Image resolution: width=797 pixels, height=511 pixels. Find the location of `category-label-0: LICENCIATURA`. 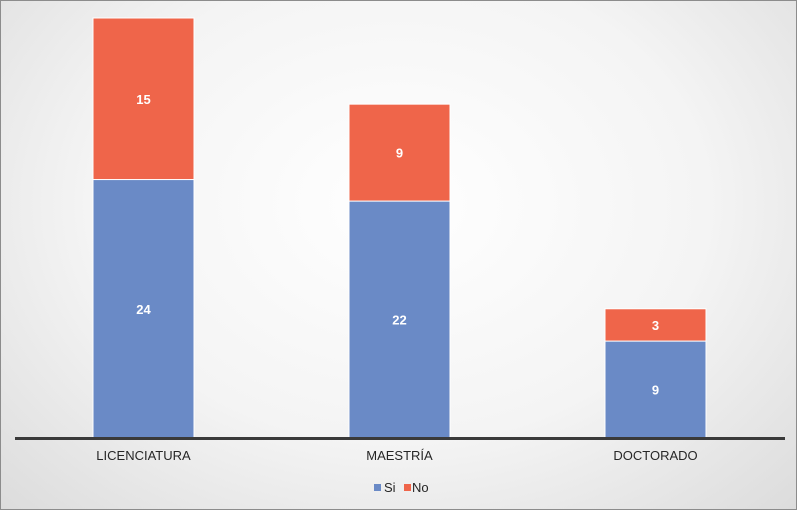

category-label-0: LICENCIATURA is located at coordinates (143, 455).